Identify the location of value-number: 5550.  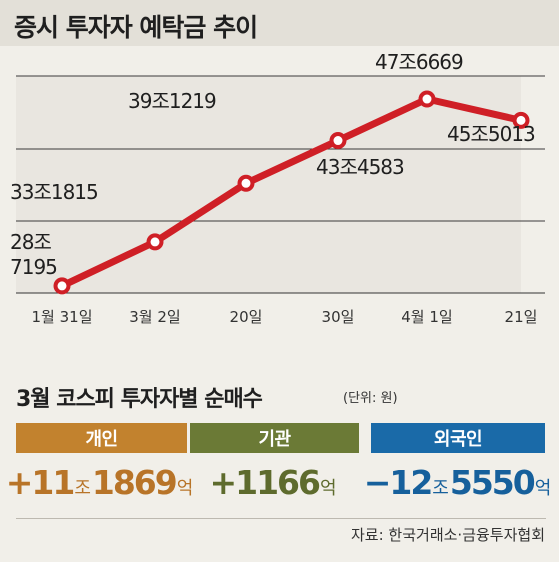
(492, 482).